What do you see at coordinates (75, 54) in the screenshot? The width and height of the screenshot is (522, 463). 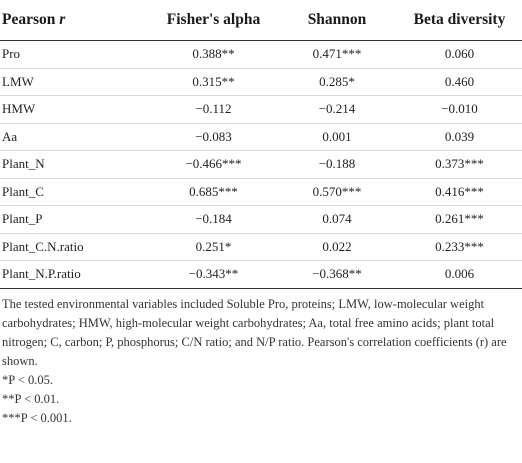 I see `row-variable: Pro` at bounding box center [75, 54].